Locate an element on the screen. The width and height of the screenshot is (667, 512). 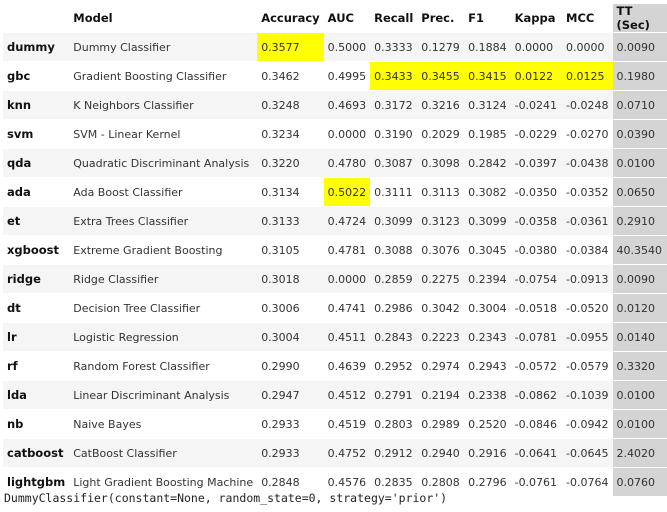
training-time-cell: 0.0650 is located at coordinates (639, 192).